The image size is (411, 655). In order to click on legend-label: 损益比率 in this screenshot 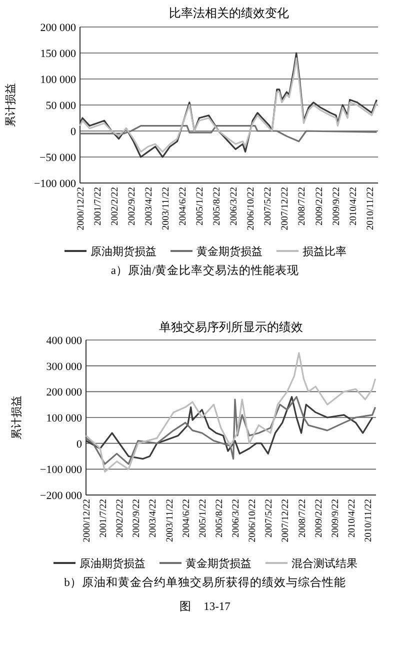, I will do `click(324, 251)`.